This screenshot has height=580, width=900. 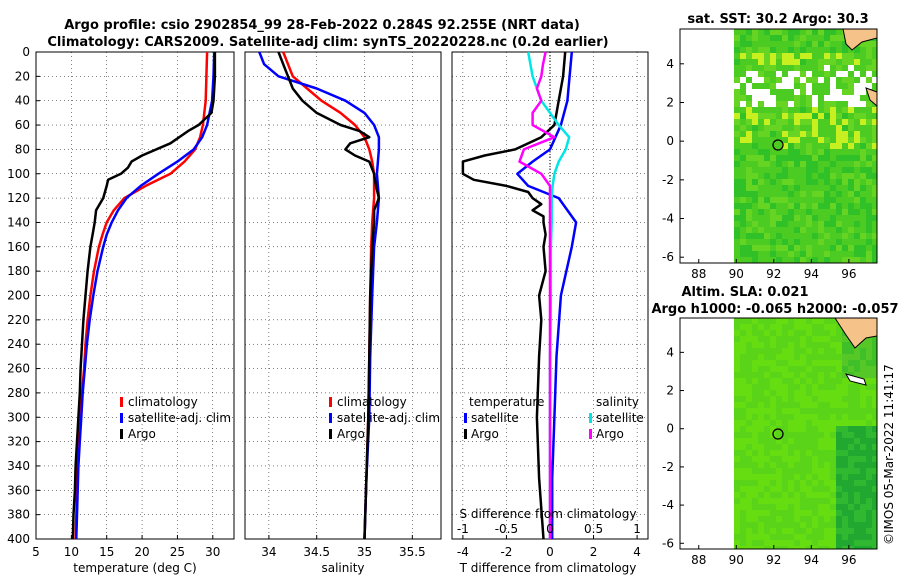 What do you see at coordinates (18, 490) in the screenshot?
I see `depth-tick-label: 360` at bounding box center [18, 490].